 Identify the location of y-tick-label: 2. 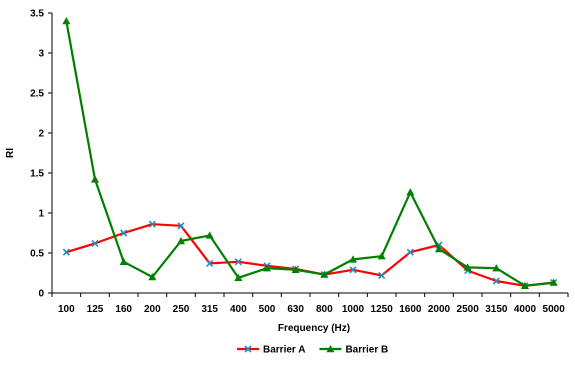
(41, 134).